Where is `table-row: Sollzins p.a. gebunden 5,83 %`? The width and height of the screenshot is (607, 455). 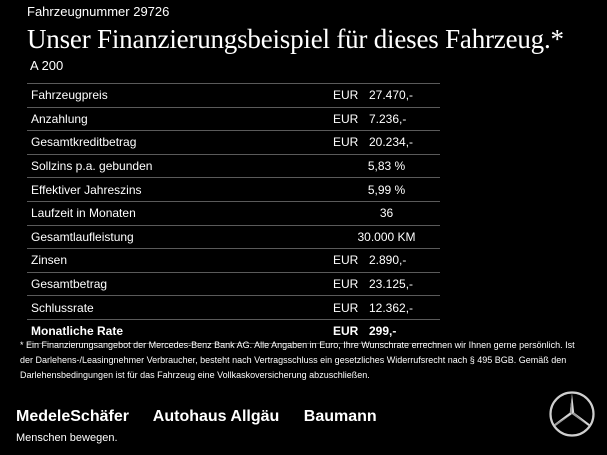 table-row: Sollzins p.a. gebunden 5,83 % is located at coordinates (233, 166).